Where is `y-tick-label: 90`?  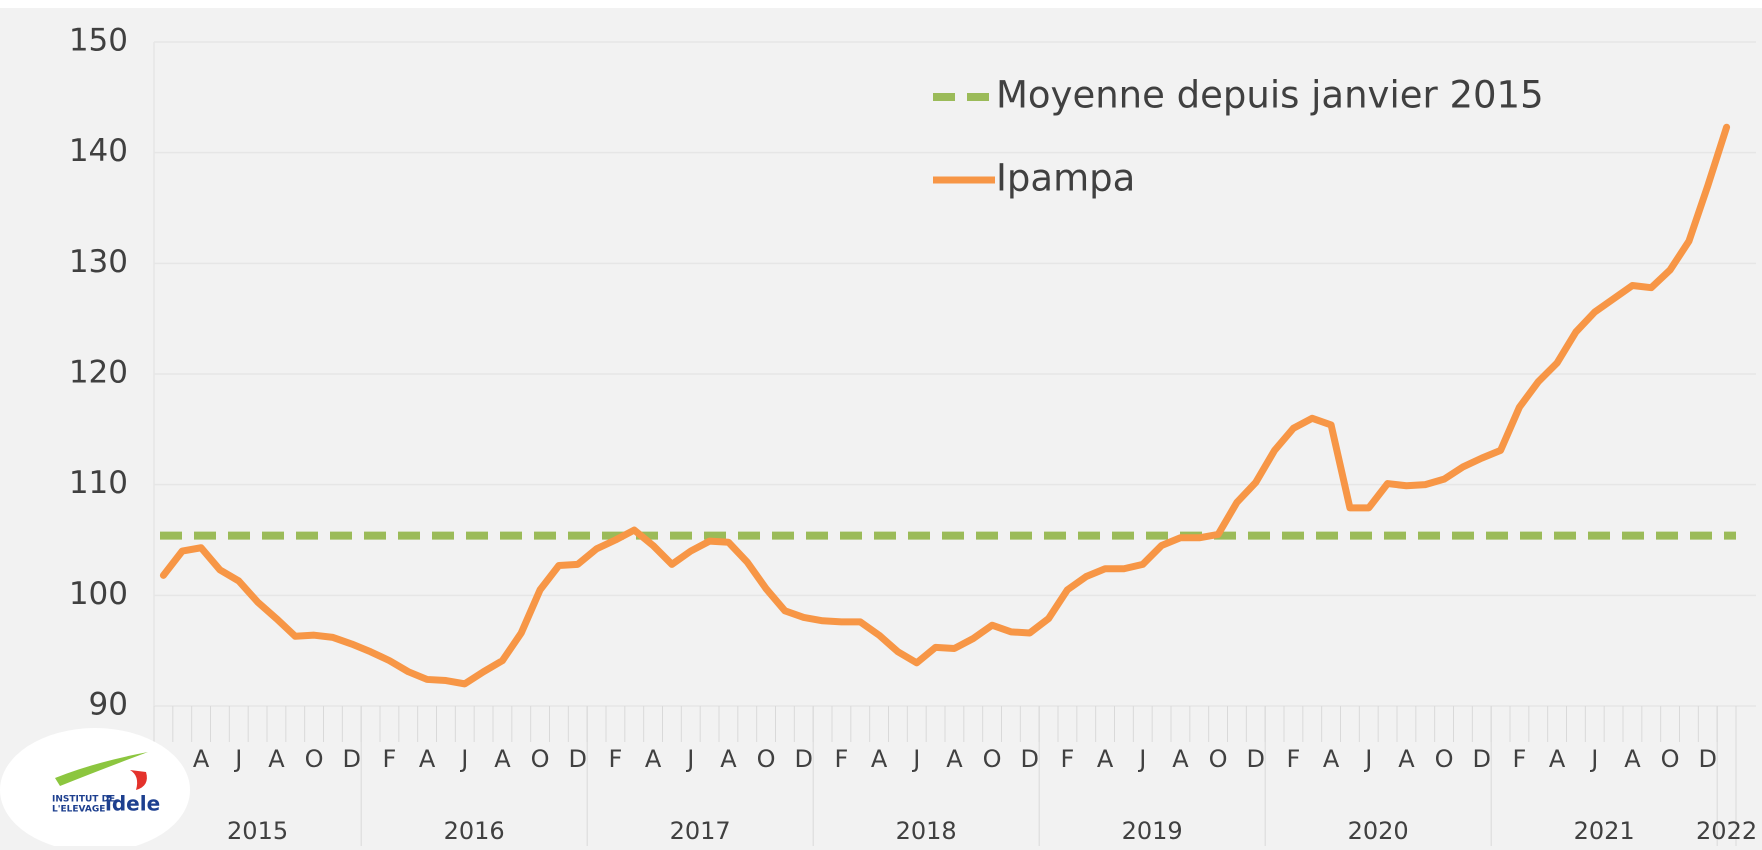
y-tick-label: 90 is located at coordinates (108, 705).